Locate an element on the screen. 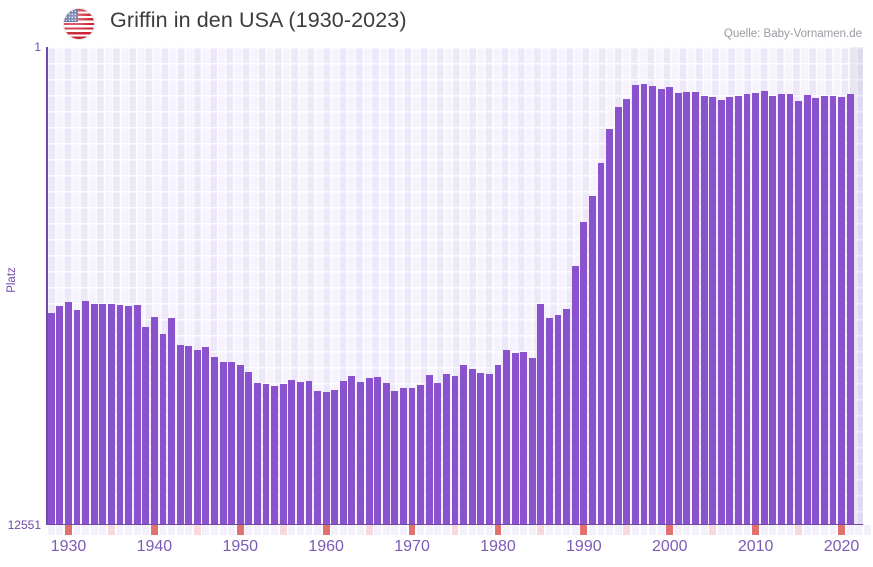 This screenshot has width=873, height=567. flag-canton is located at coordinates (71, 15).